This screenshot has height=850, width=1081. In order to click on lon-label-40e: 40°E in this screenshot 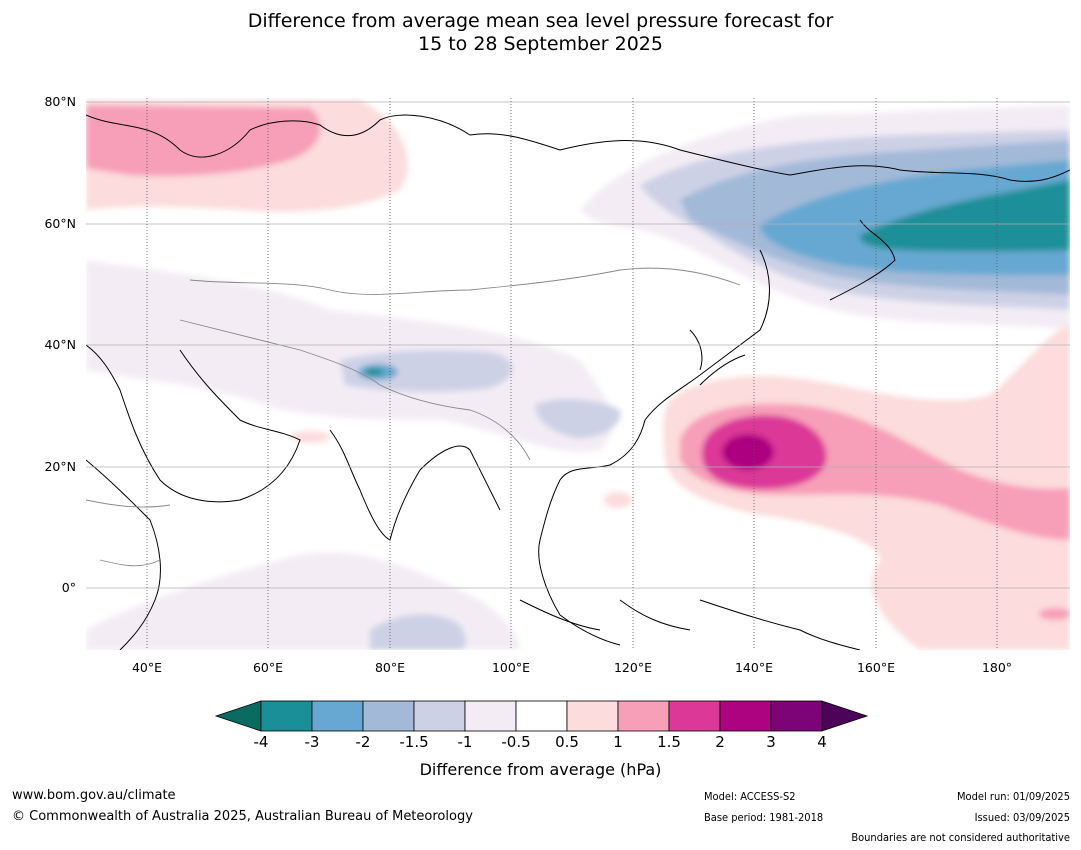, I will do `click(147, 667)`.